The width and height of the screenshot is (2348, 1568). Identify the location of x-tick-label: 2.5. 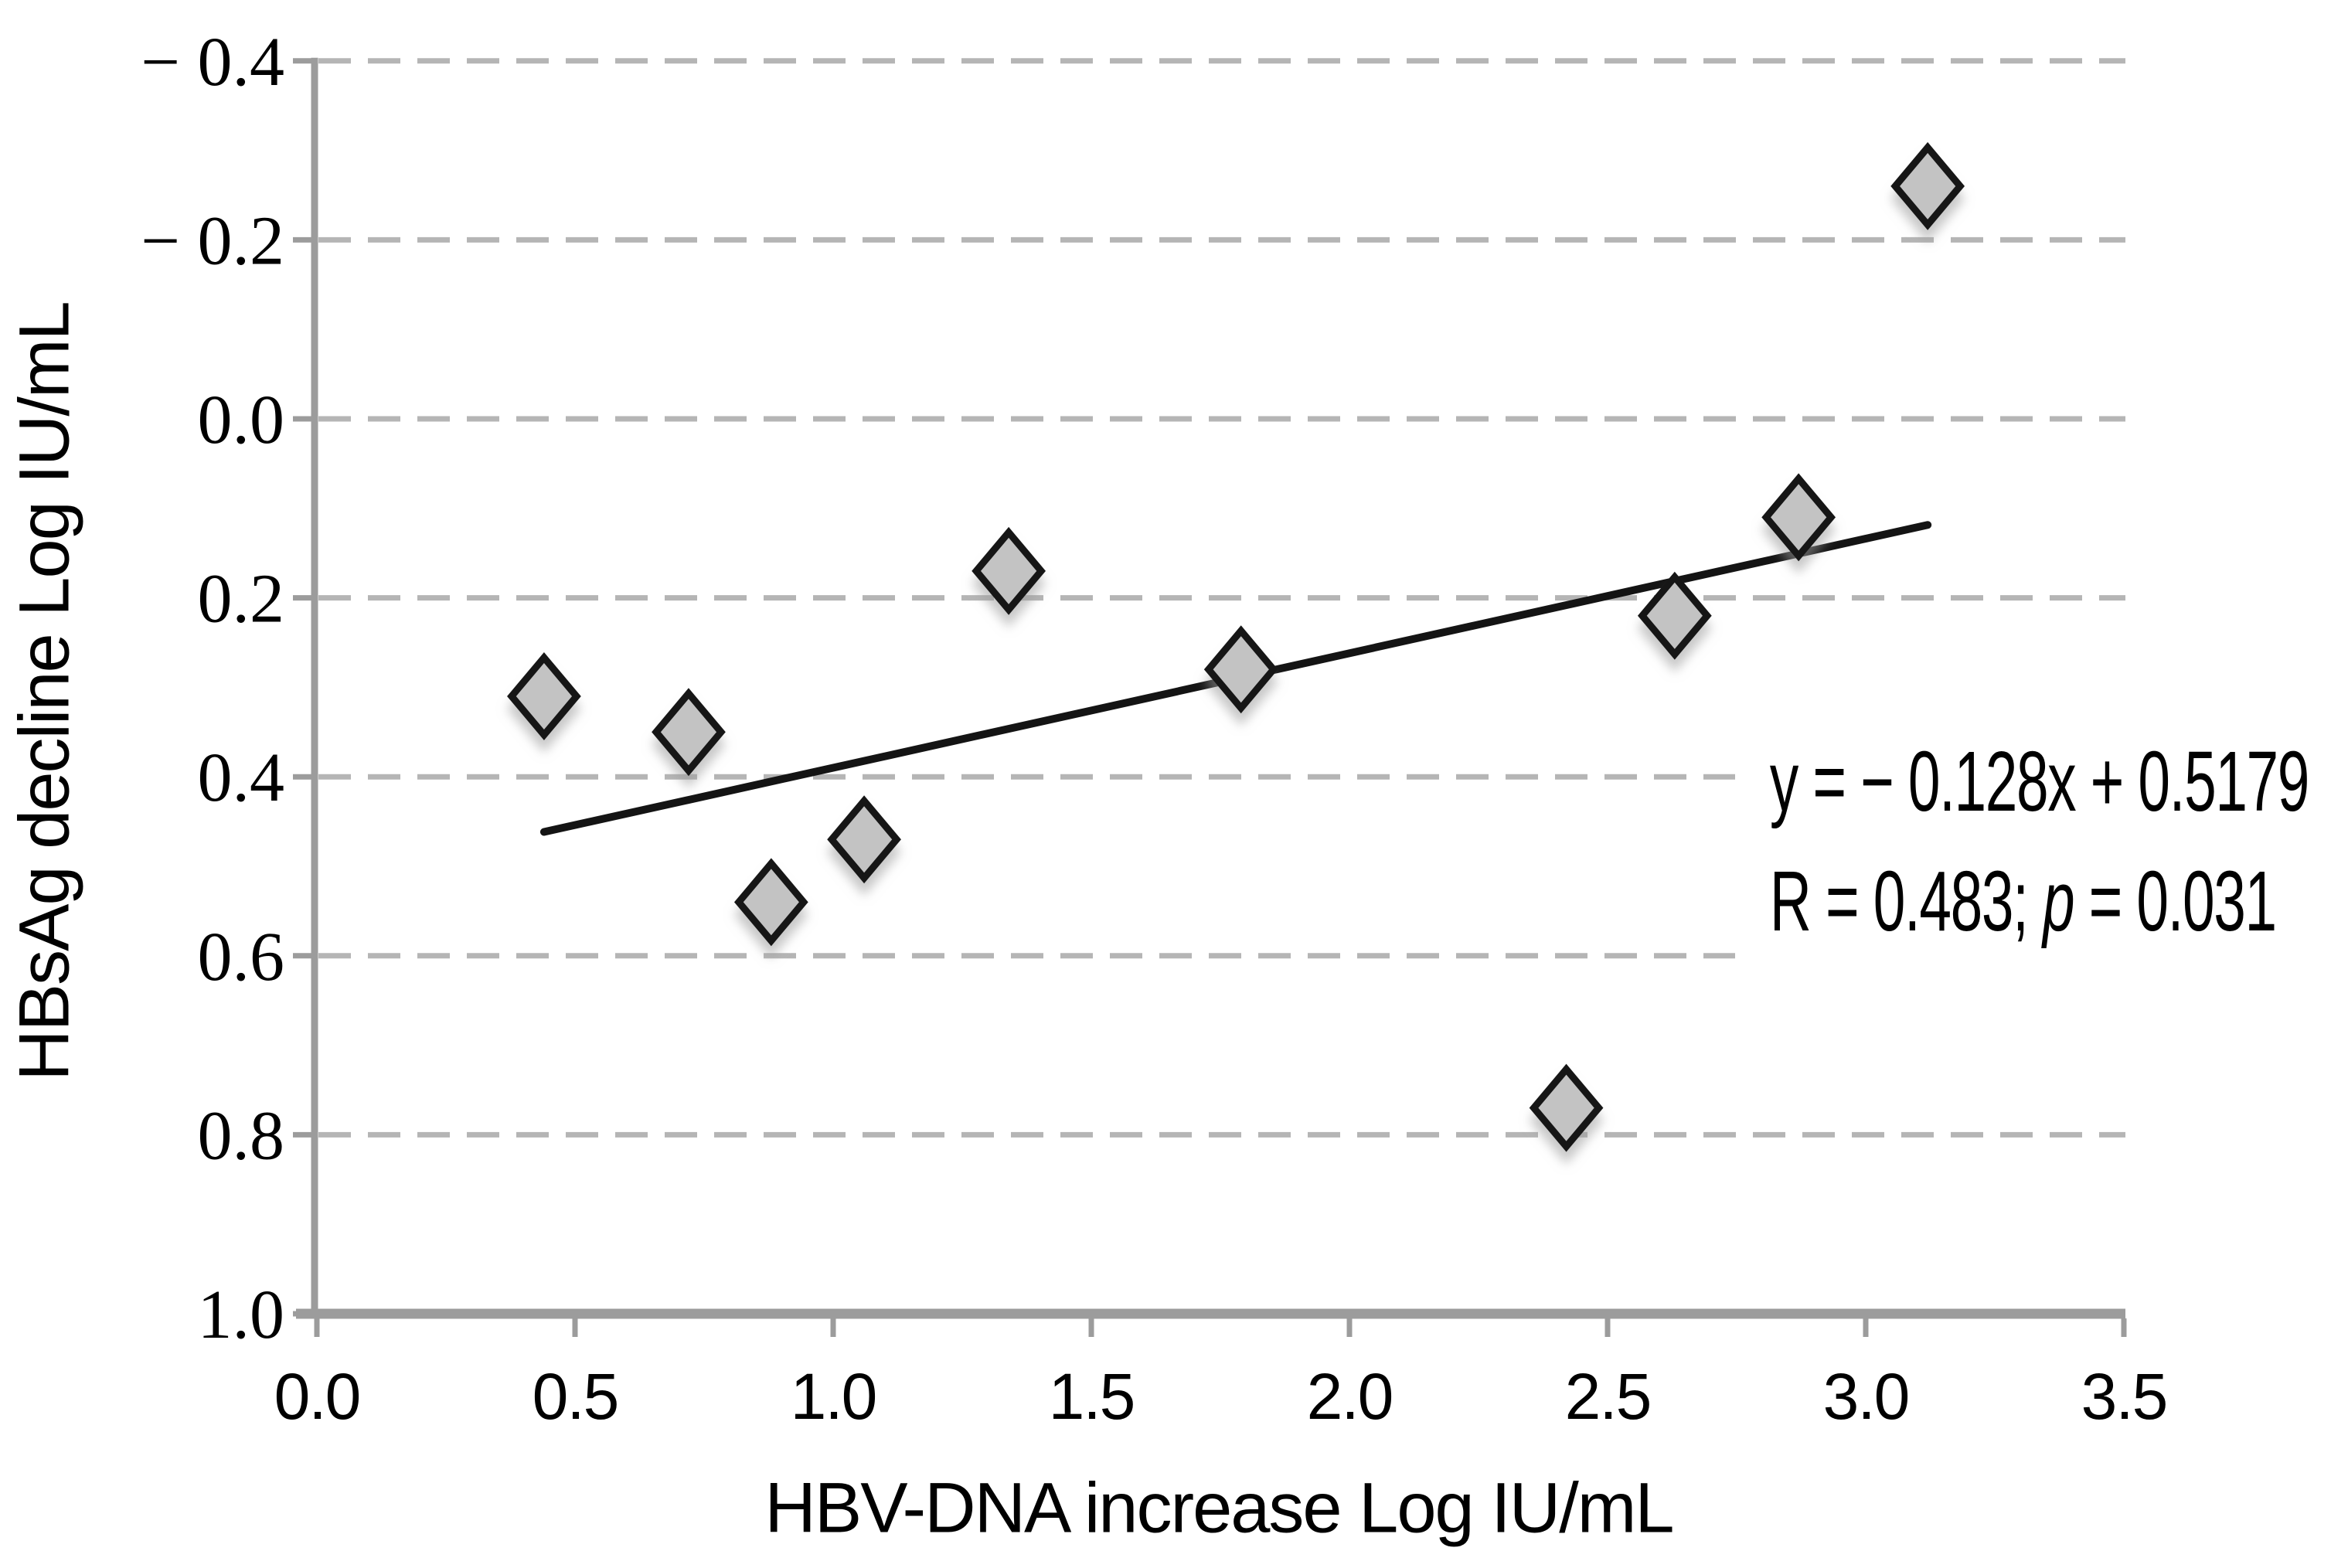
(1608, 1396).